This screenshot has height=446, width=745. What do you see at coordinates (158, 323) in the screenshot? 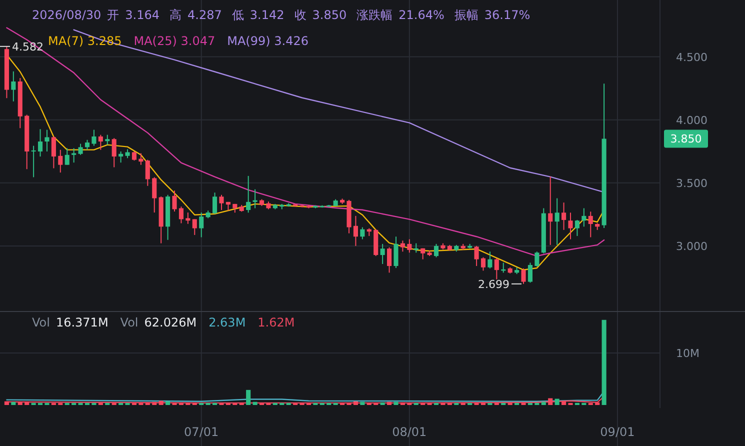
I see `annotation: Vol 62.026M` at bounding box center [158, 323].